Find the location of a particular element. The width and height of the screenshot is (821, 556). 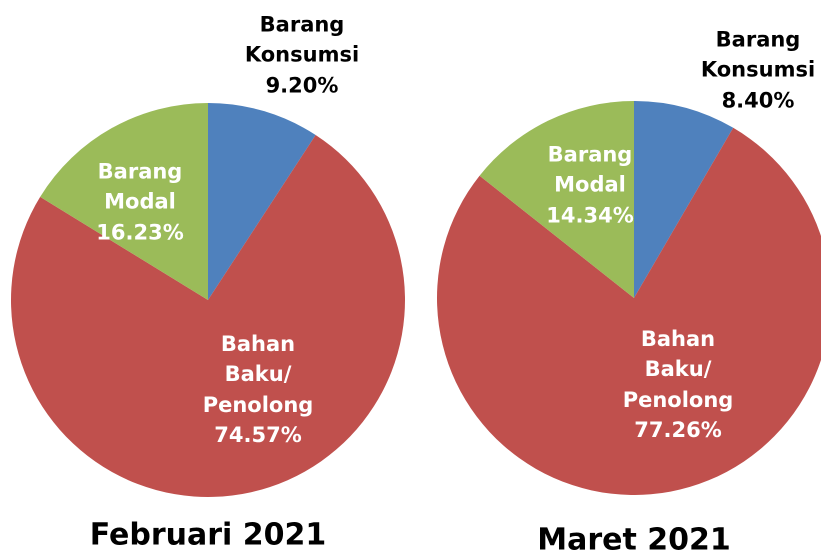

chart-title: Maret 2021 is located at coordinates (634, 539).